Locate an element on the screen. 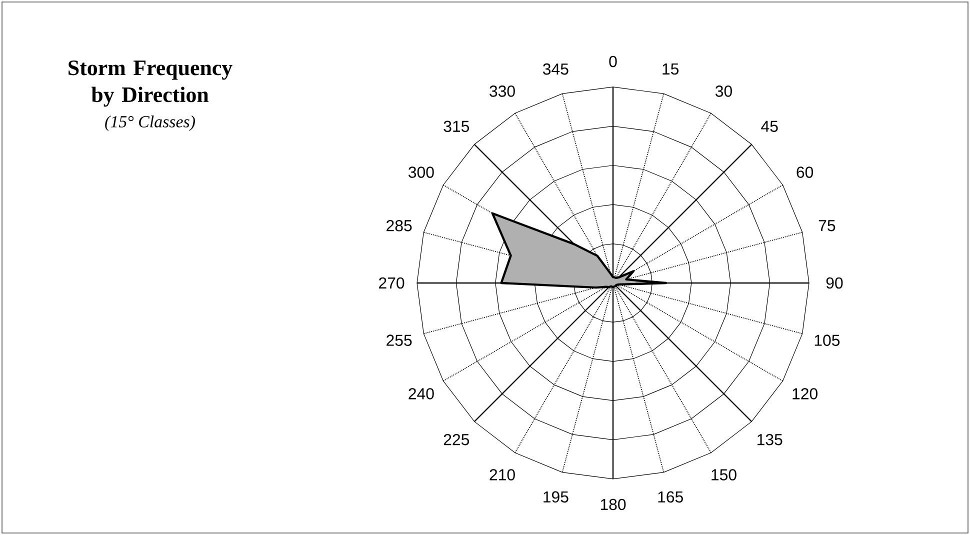  spoke-label: 105 is located at coordinates (827, 340).